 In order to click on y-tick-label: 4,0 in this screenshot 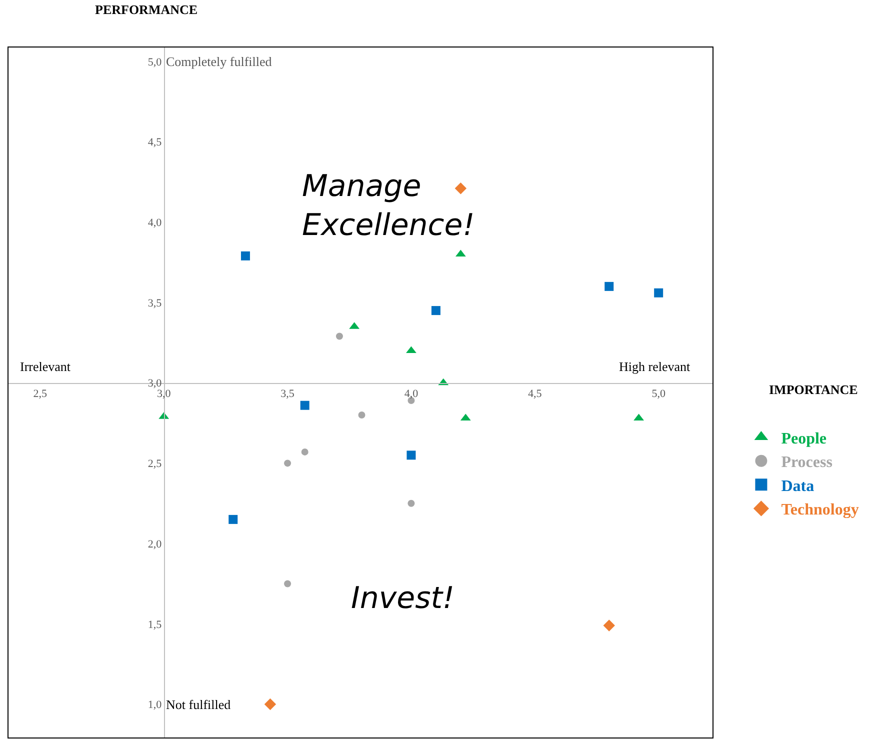, I will do `click(155, 223)`.